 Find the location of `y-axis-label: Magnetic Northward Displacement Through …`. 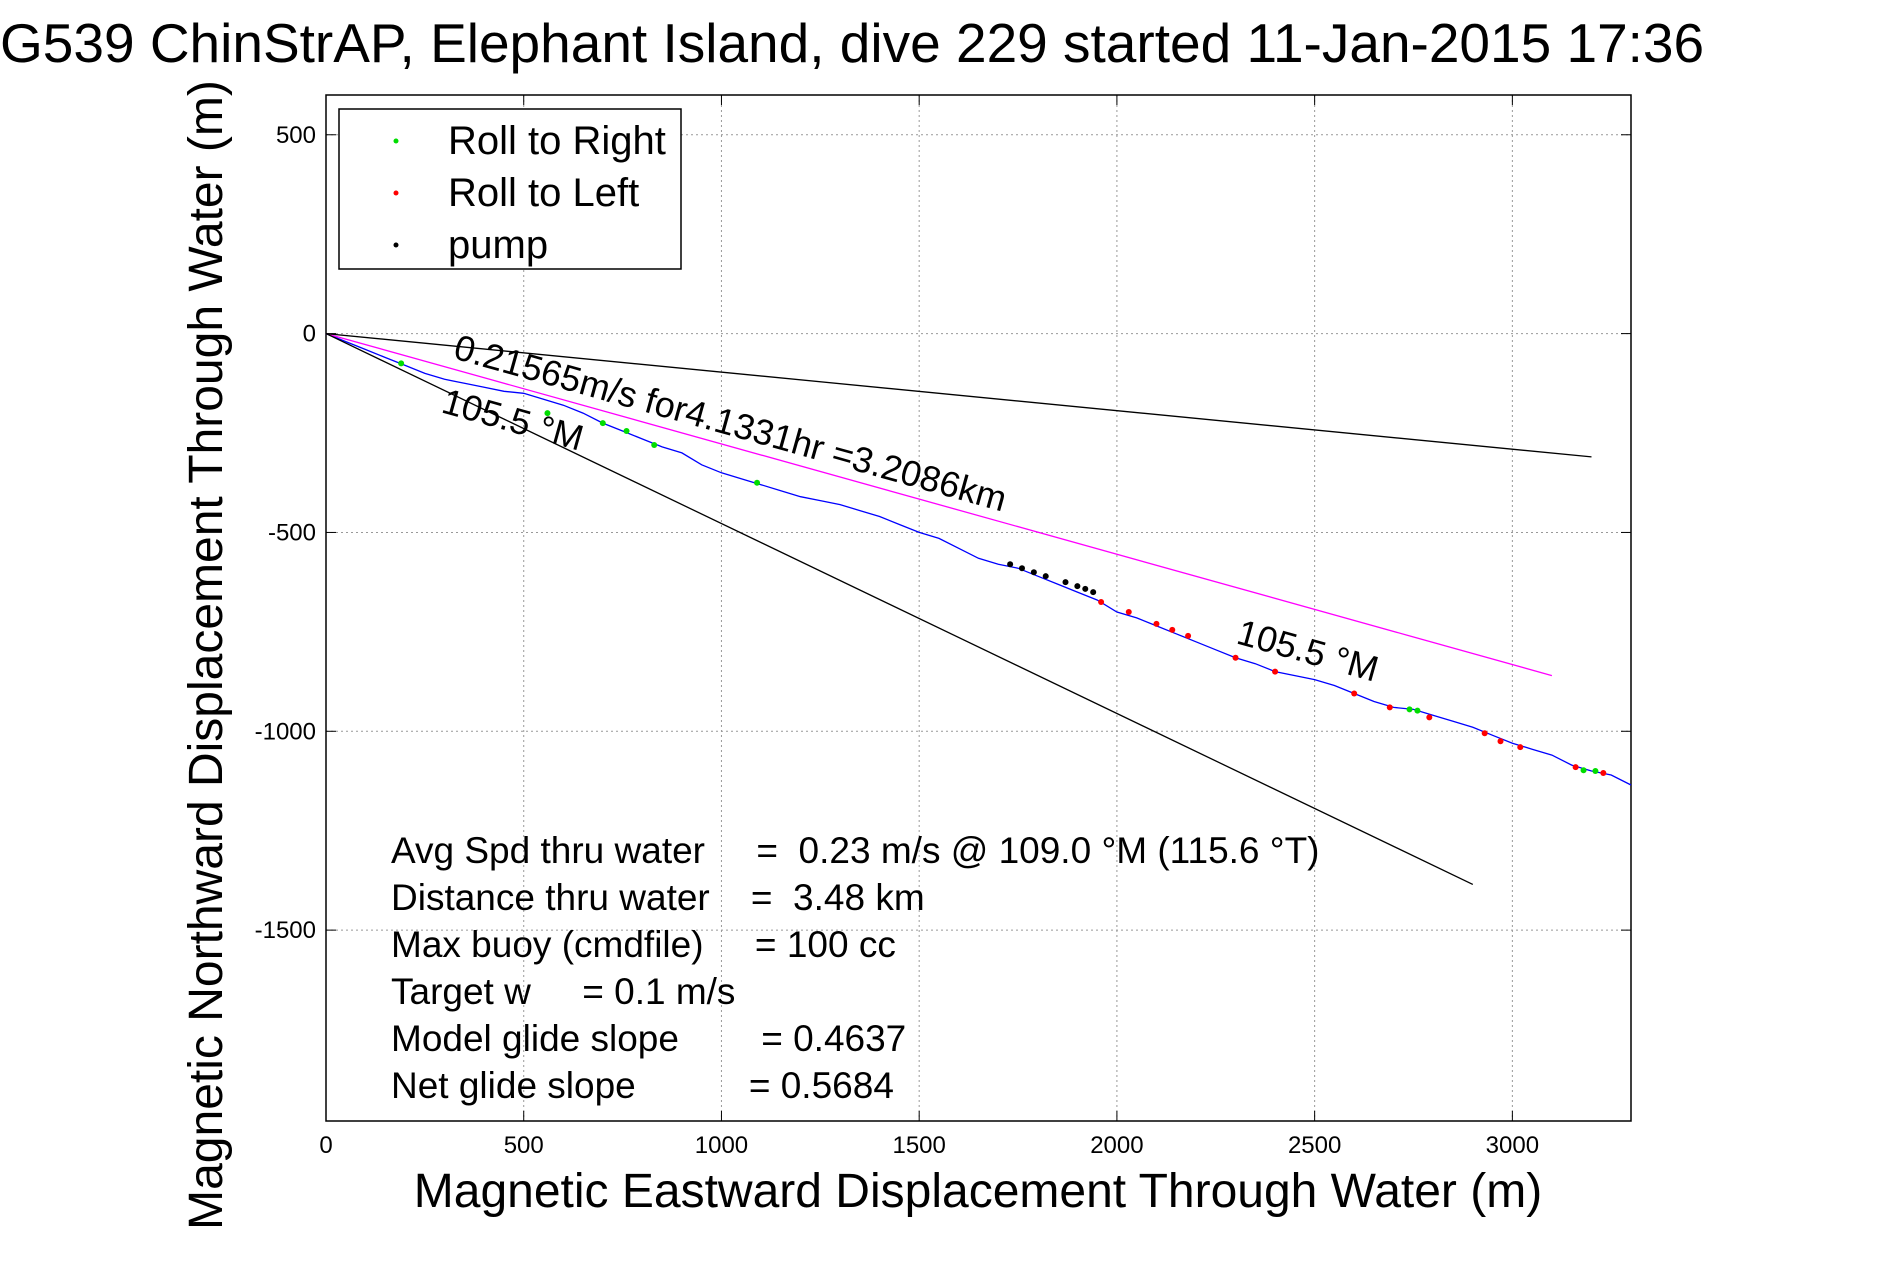

y-axis-label: Magnetic Northward Displacement Through … is located at coordinates (206, 655).